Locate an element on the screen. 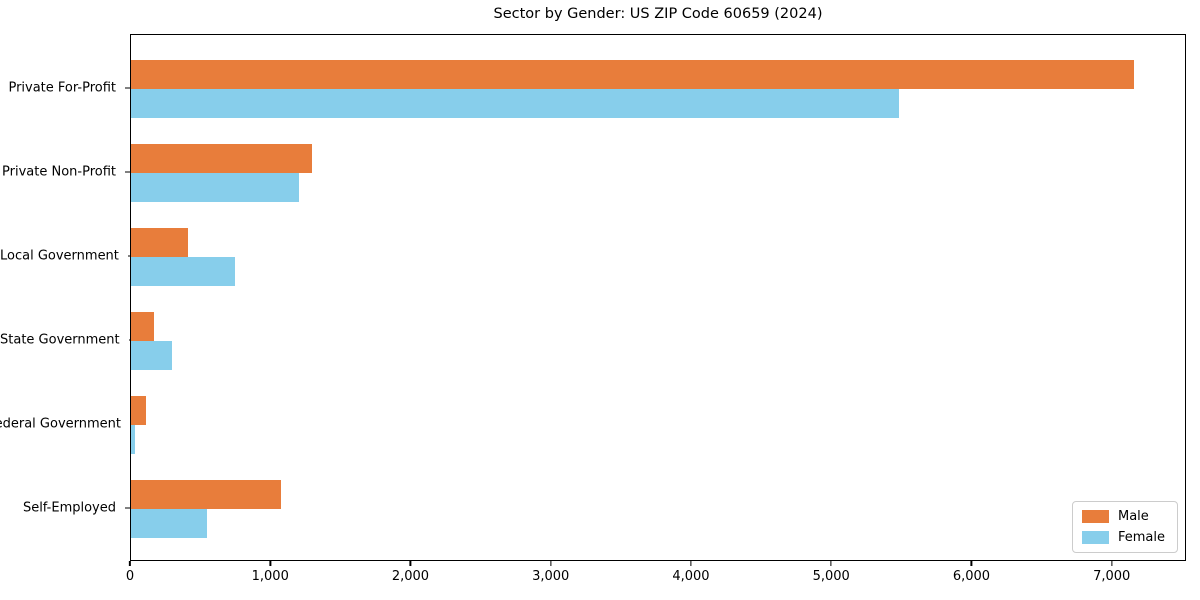  xtick-0: 0 is located at coordinates (130, 572).